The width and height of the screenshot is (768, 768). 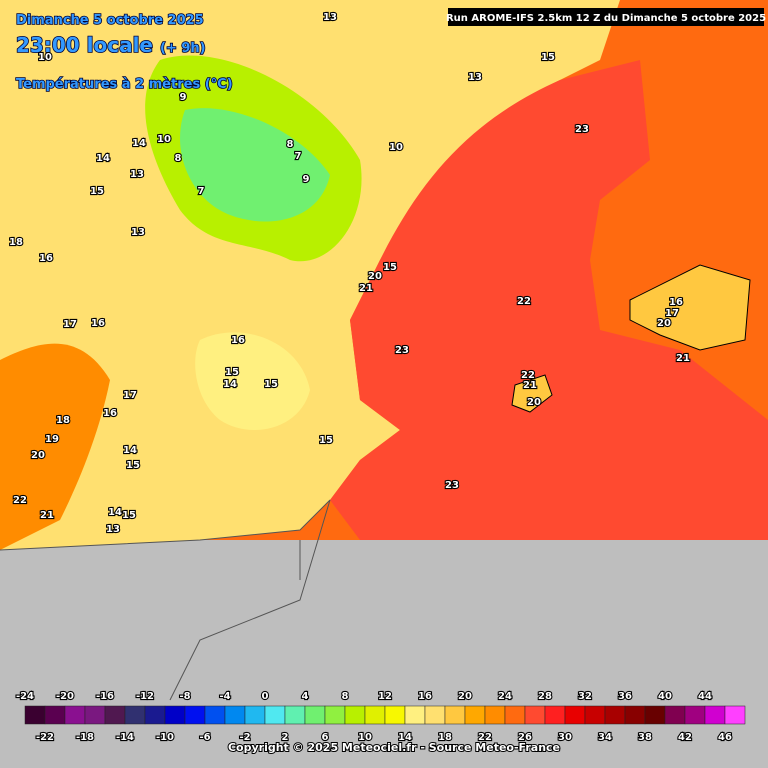 What do you see at coordinates (705, 696) in the screenshot?
I see `colorbar-tick: 44` at bounding box center [705, 696].